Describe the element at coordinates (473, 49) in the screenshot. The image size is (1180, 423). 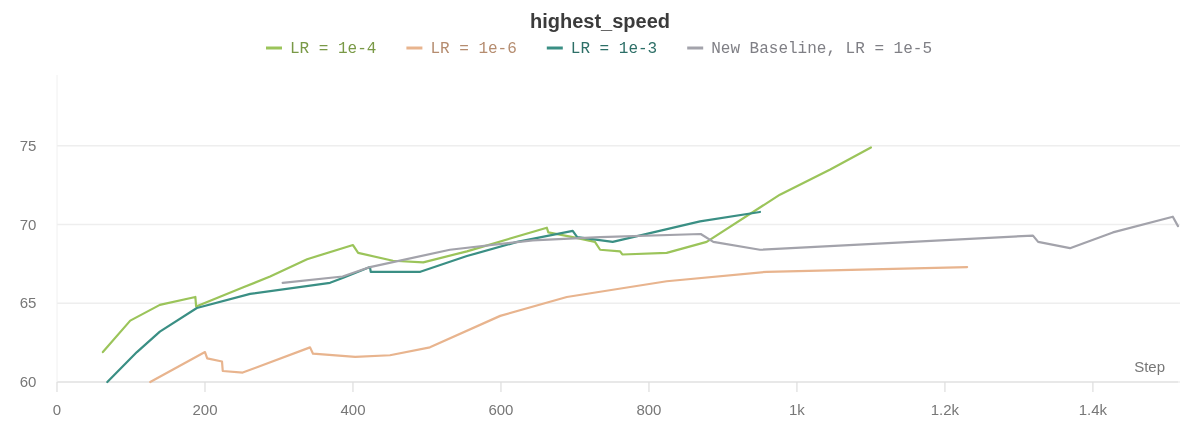
I see `legend-label: LR = 1e-6` at that location.